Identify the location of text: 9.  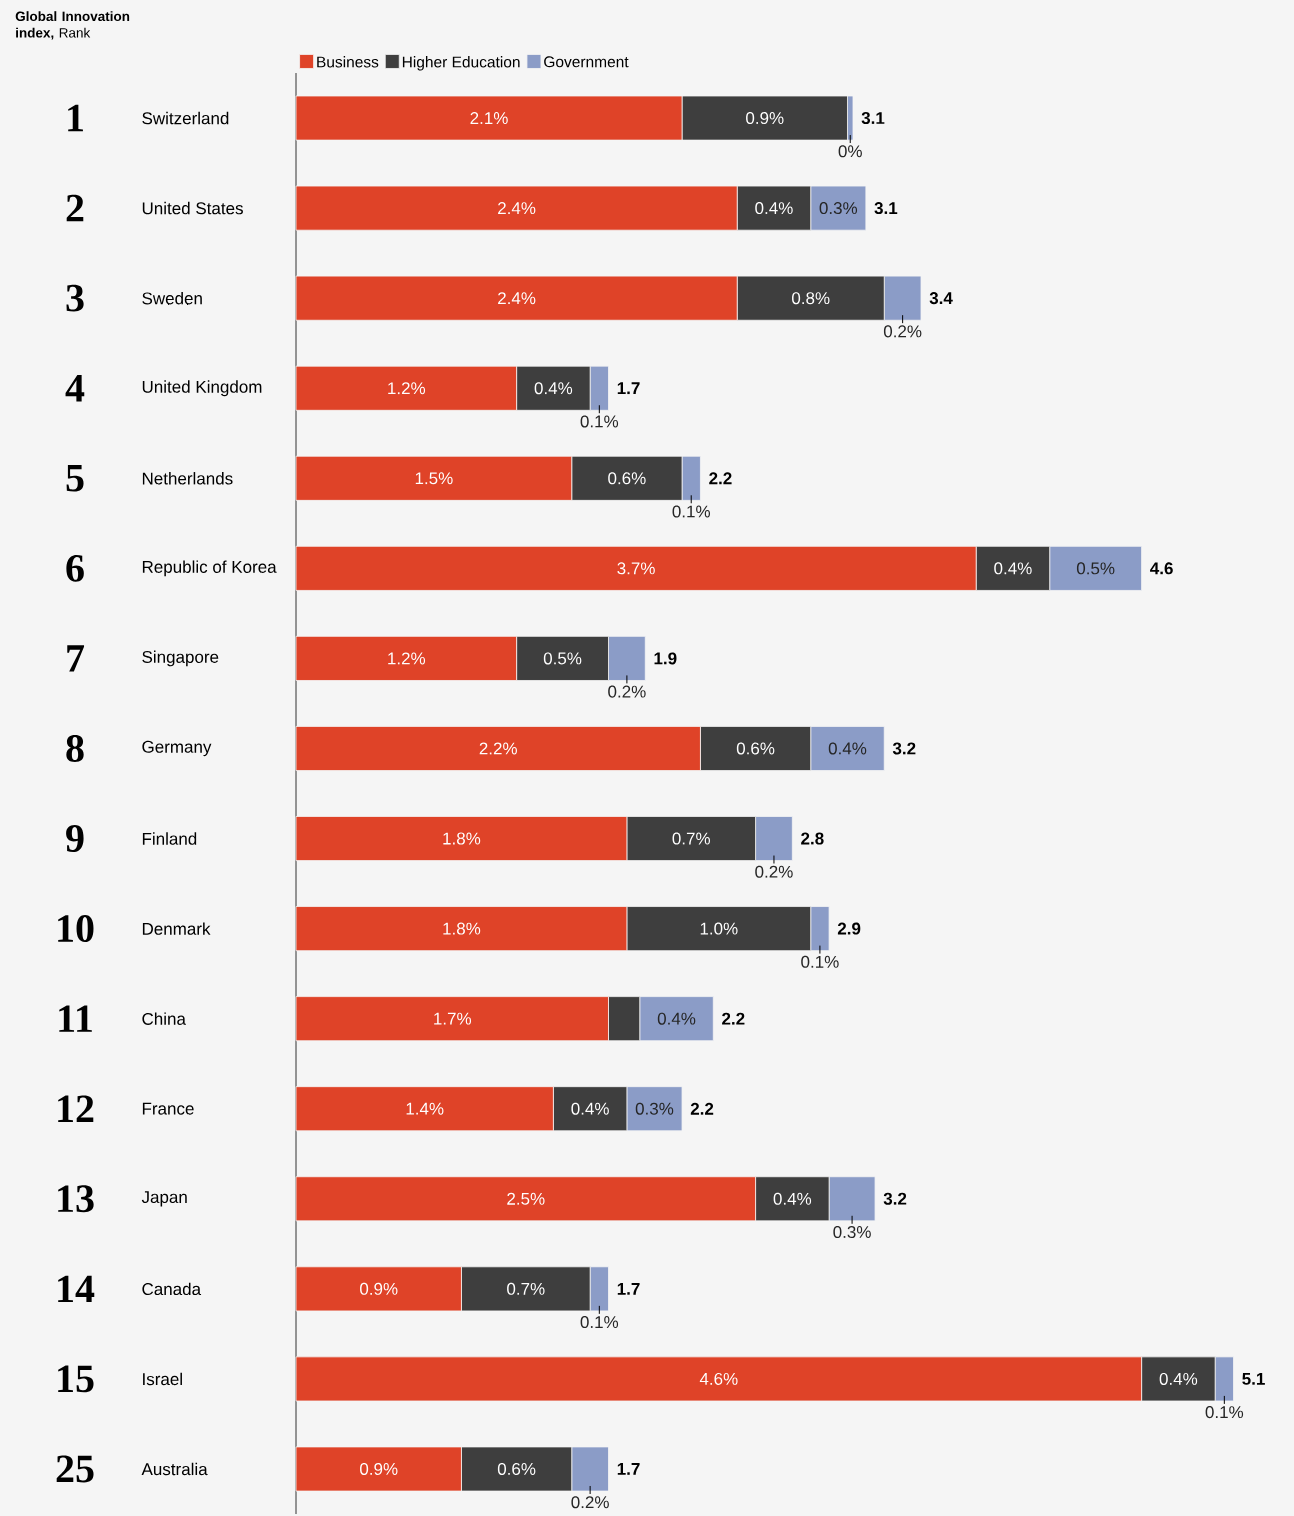
(75, 838).